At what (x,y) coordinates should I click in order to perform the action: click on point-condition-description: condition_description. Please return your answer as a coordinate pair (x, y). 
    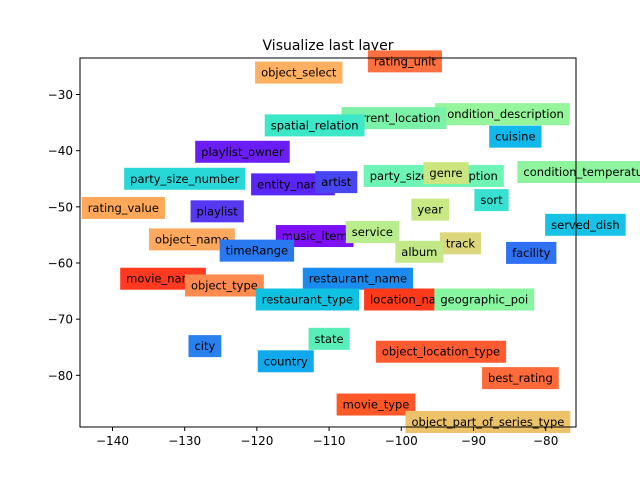
    Looking at the image, I should click on (502, 114).